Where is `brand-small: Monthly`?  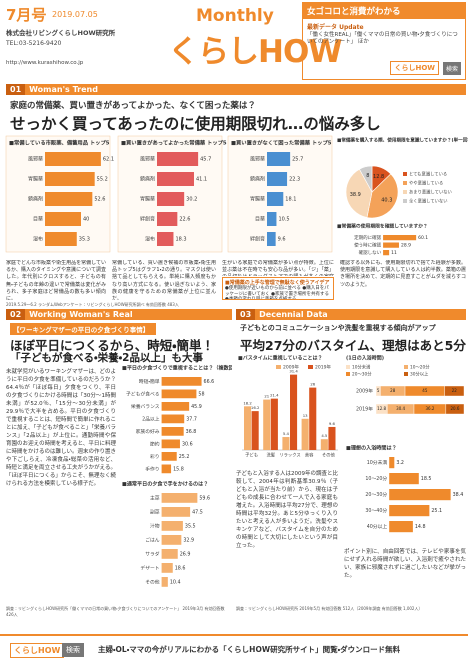 brand-small: Monthly is located at coordinates (235, 16).